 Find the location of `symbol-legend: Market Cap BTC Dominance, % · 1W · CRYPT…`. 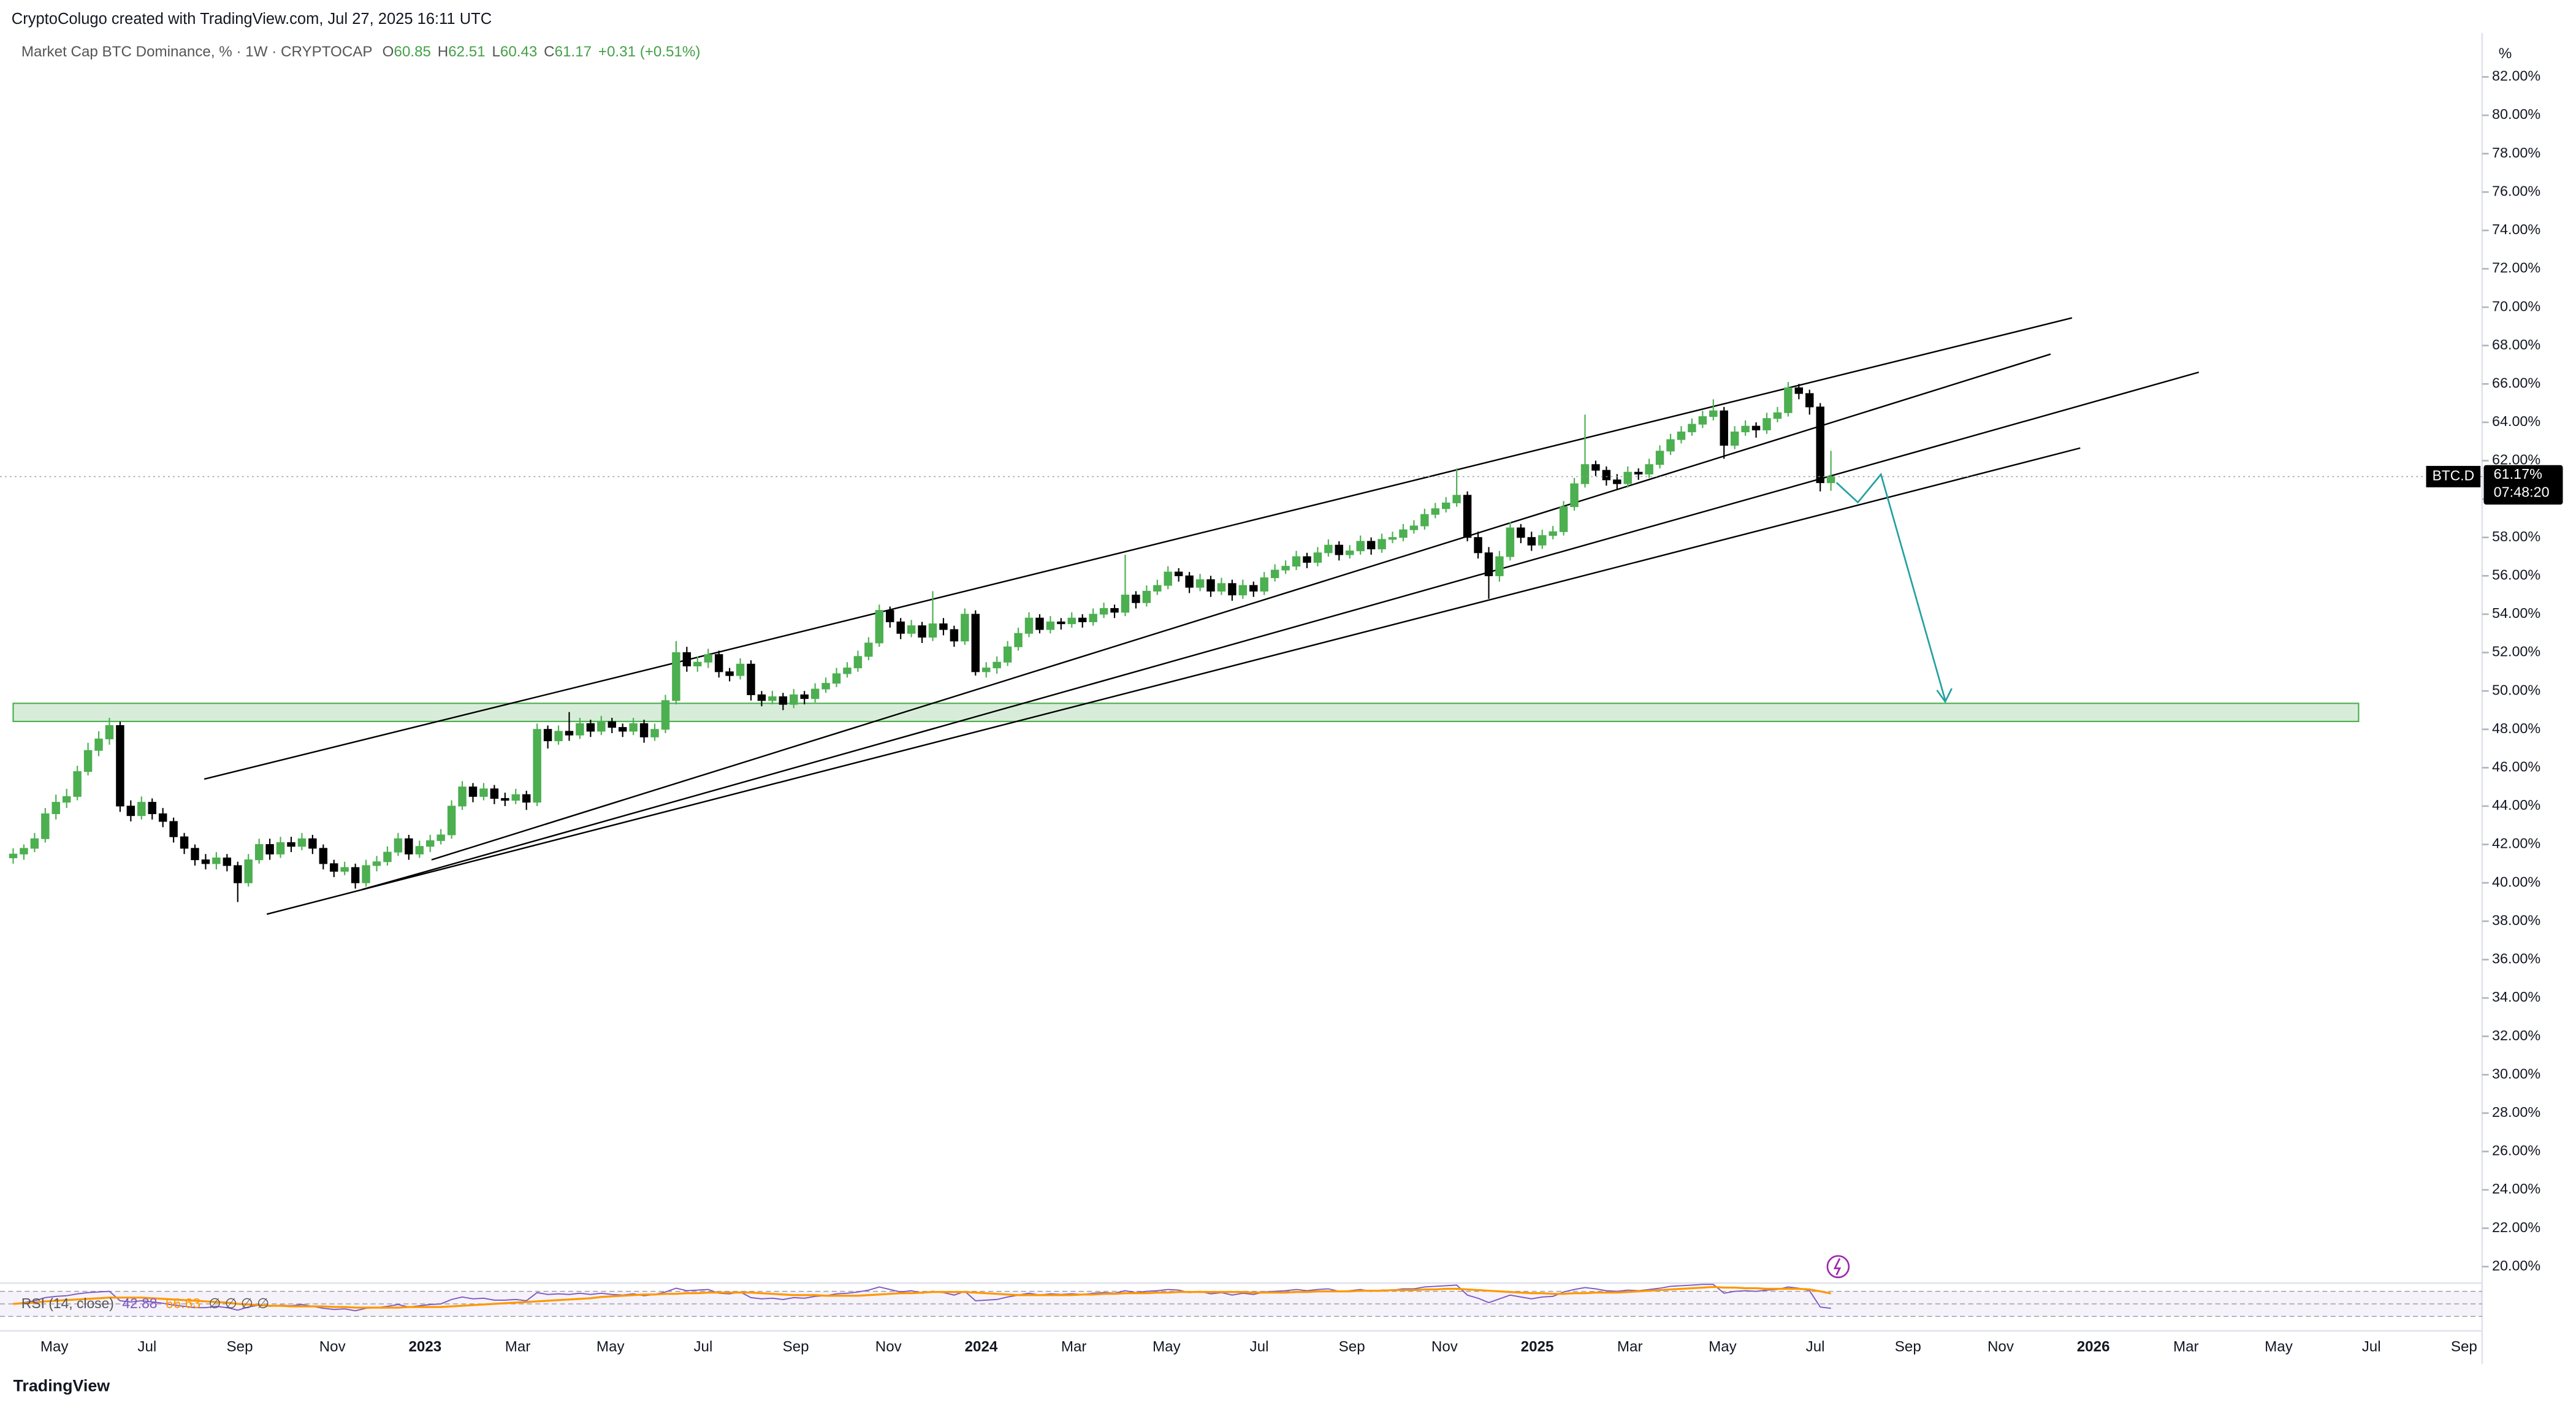

symbol-legend: Market Cap BTC Dominance, % · 1W · CRYPT… is located at coordinates (361, 52).